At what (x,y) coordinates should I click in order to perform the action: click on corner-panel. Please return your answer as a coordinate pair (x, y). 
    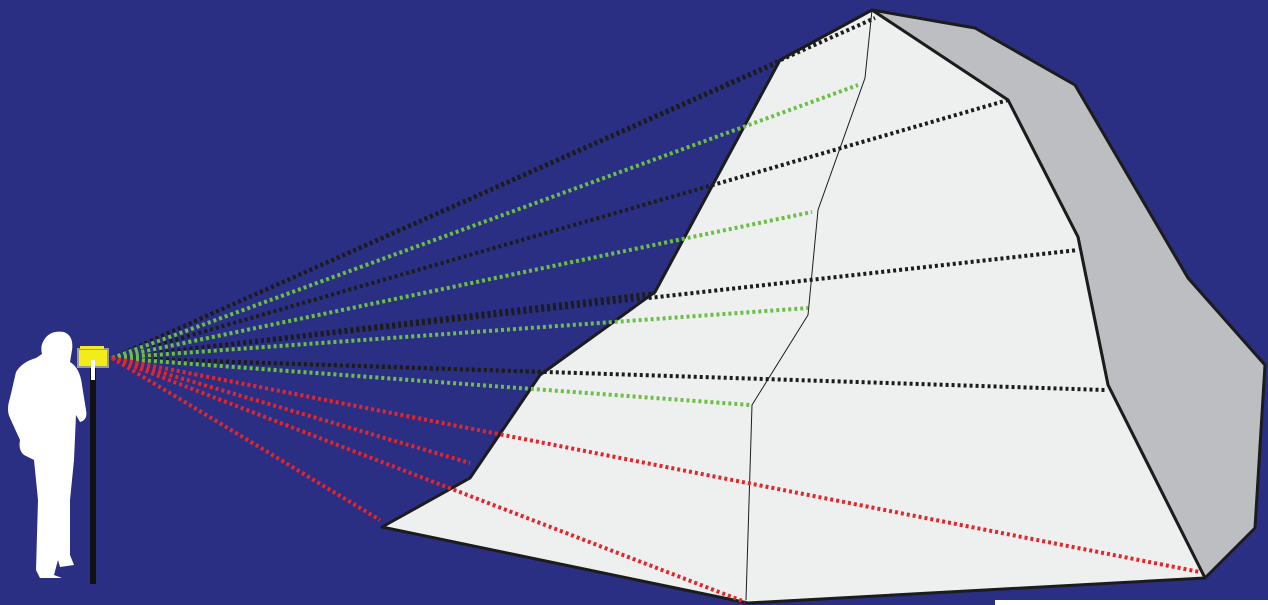
    Looking at the image, I should click on (1131, 602).